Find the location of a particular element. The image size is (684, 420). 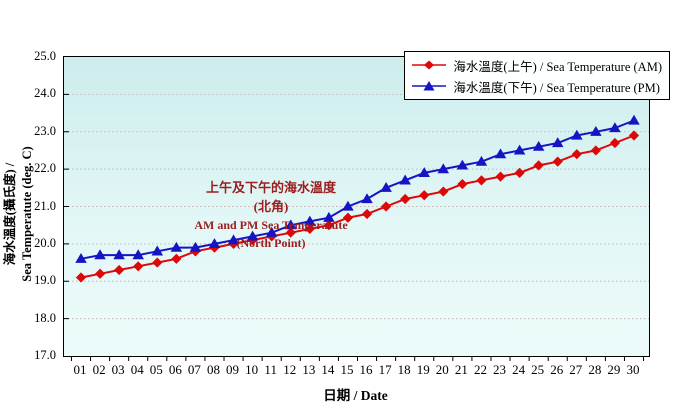

x-tick-label: 01 is located at coordinates (80, 369).